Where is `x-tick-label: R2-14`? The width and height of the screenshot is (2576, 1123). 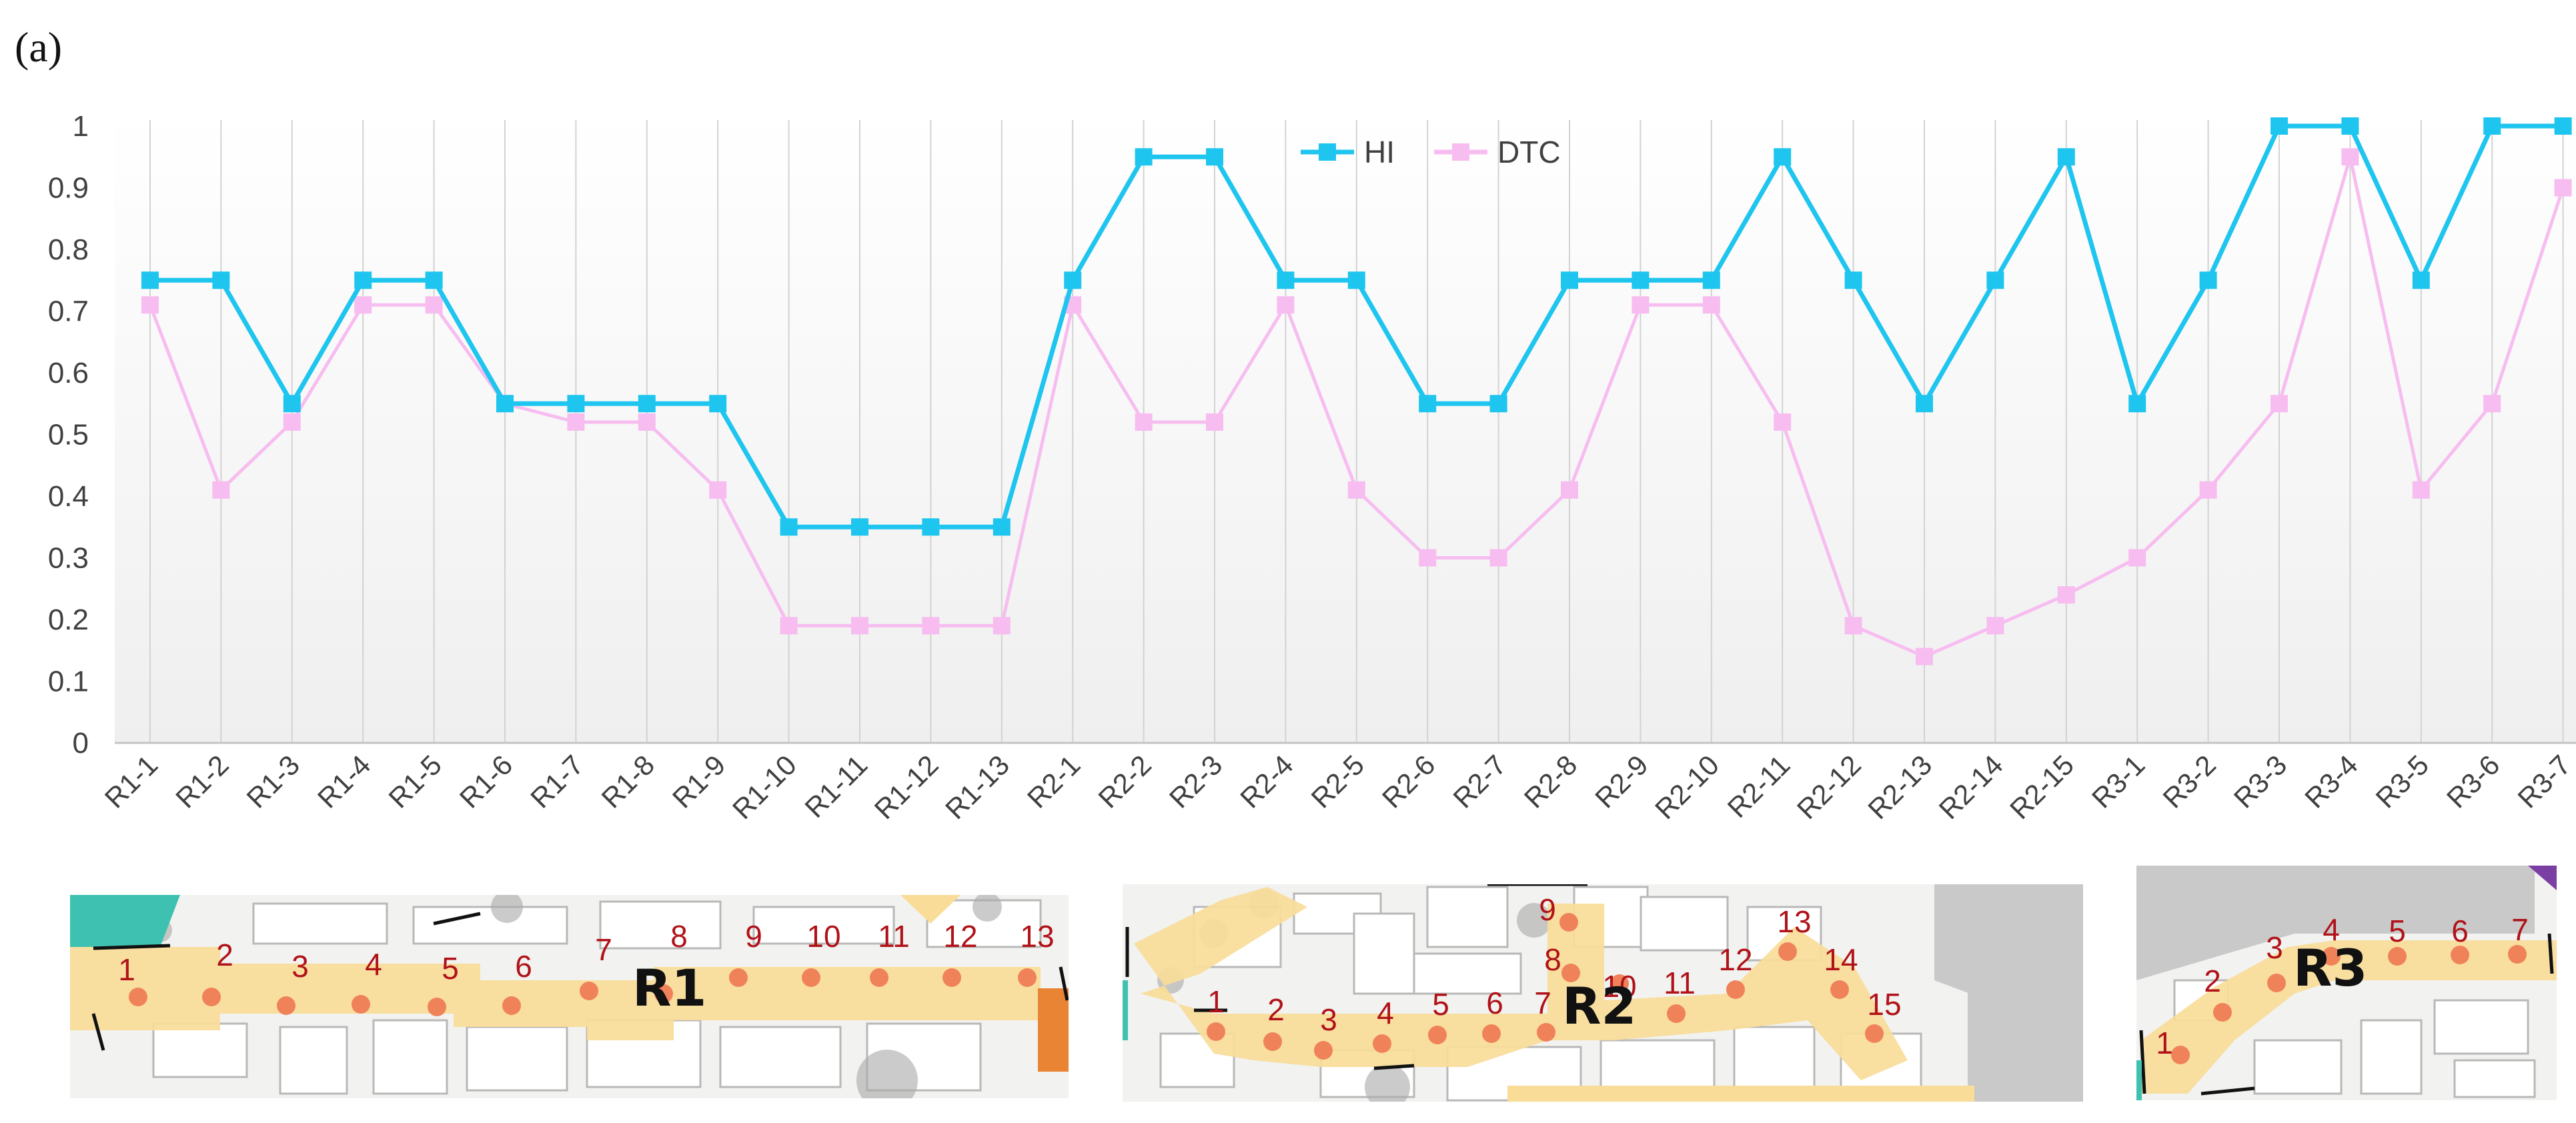
x-tick-label: R2-14 is located at coordinates (1971, 787).